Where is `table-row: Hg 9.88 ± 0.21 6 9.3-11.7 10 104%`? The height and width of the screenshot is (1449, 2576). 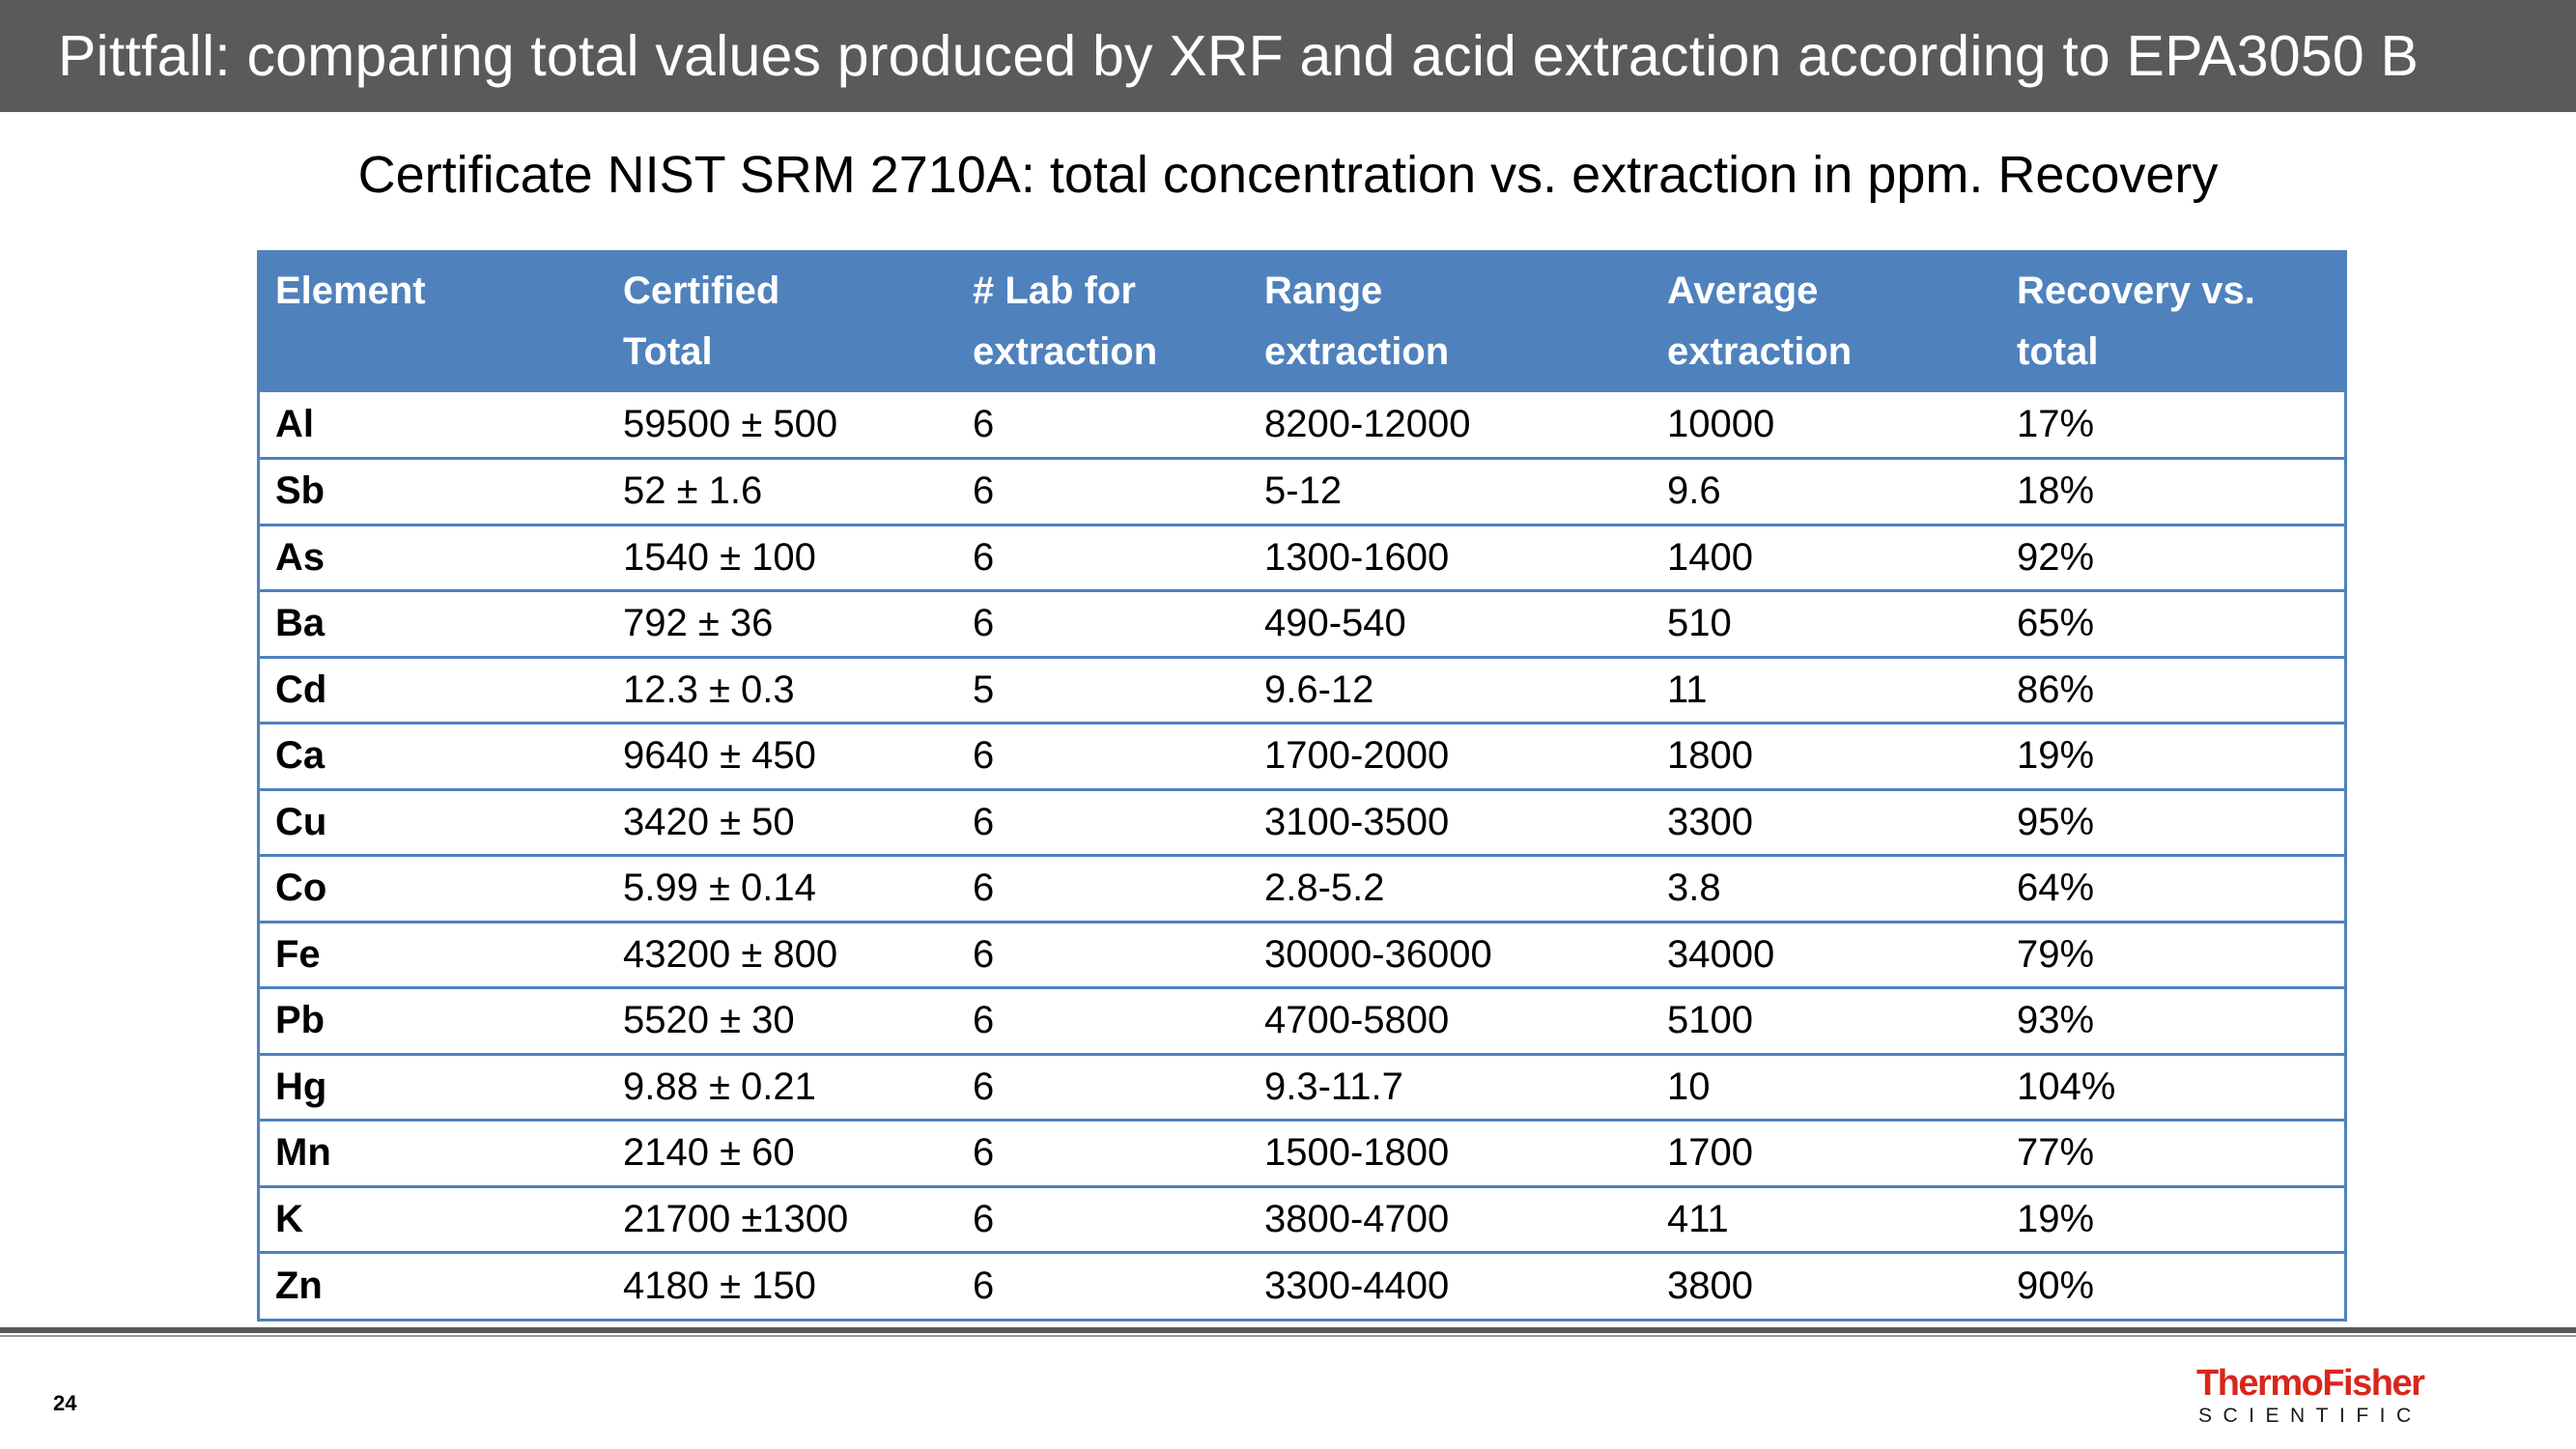 table-row: Hg 9.88 ± 0.21 6 9.3-11.7 10 104% is located at coordinates (1302, 1086).